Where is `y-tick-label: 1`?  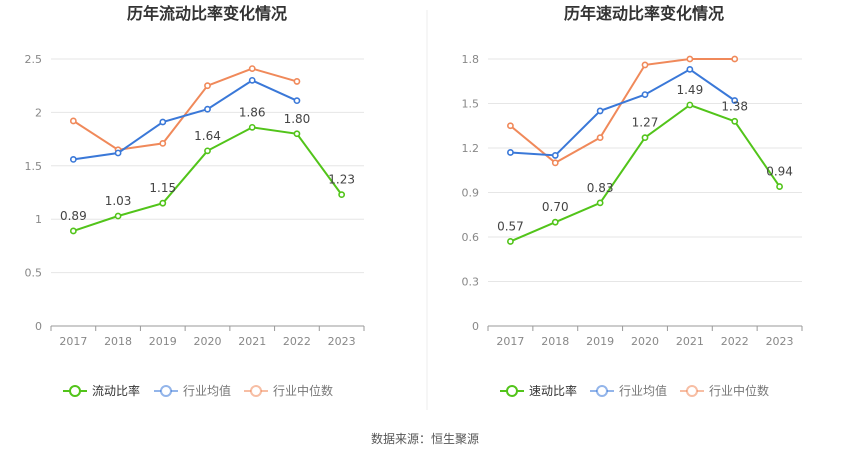
y-tick-label: 1 is located at coordinates (38, 219).